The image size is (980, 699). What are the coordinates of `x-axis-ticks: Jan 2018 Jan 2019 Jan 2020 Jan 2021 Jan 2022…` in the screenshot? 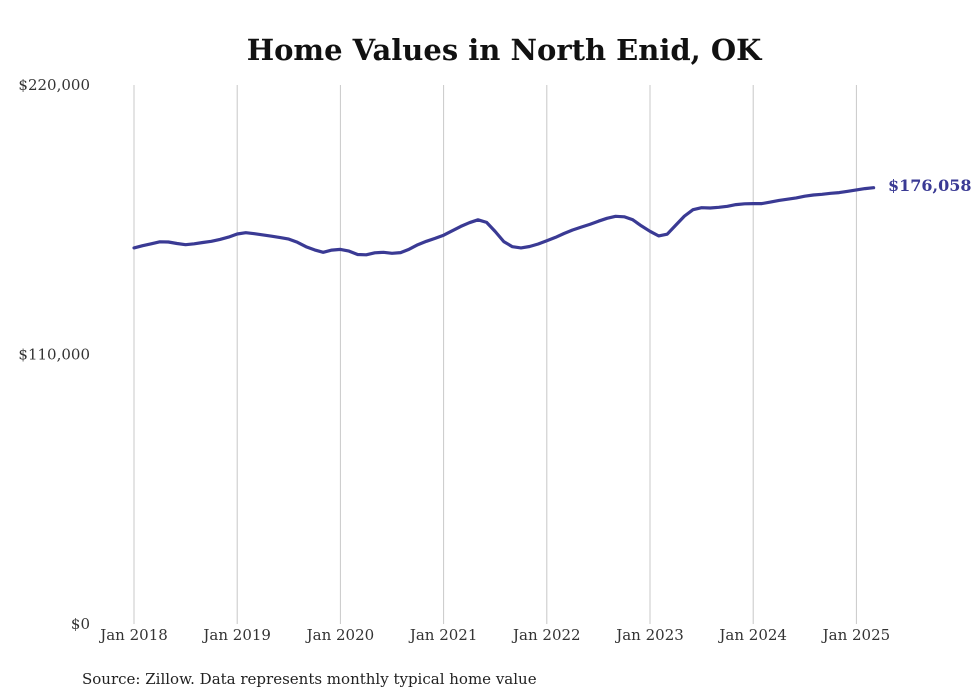 It's located at (494, 635).